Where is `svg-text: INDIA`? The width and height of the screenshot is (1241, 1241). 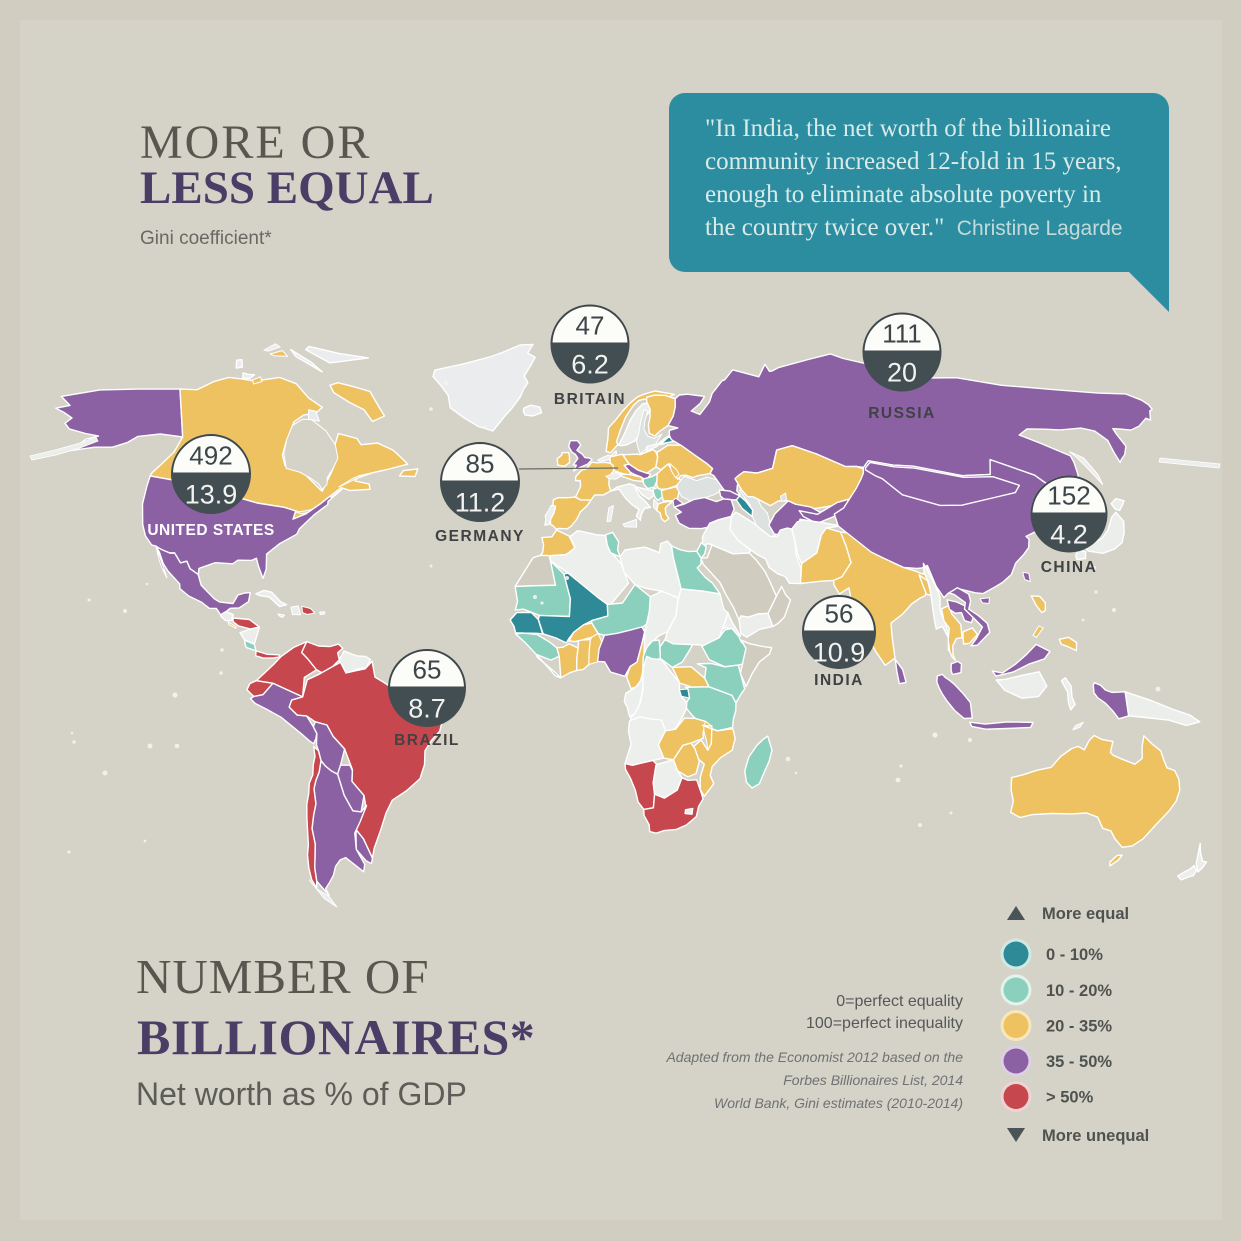
svg-text: INDIA is located at coordinates (839, 680).